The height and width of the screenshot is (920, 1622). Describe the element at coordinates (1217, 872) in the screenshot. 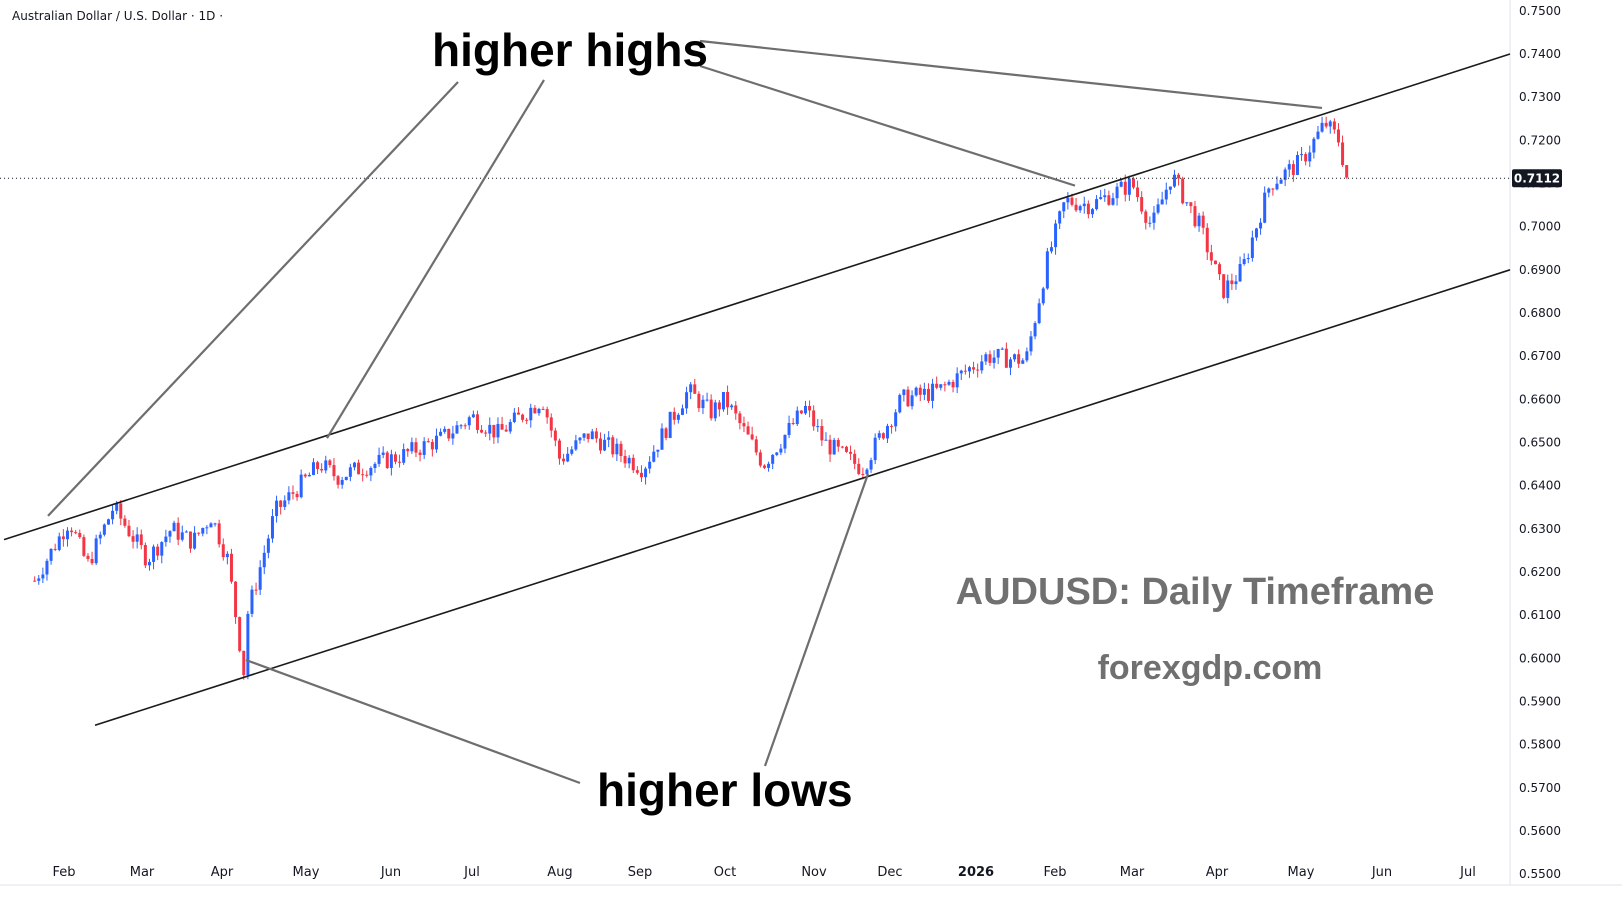

I see `x-tick-label: Apr` at that location.